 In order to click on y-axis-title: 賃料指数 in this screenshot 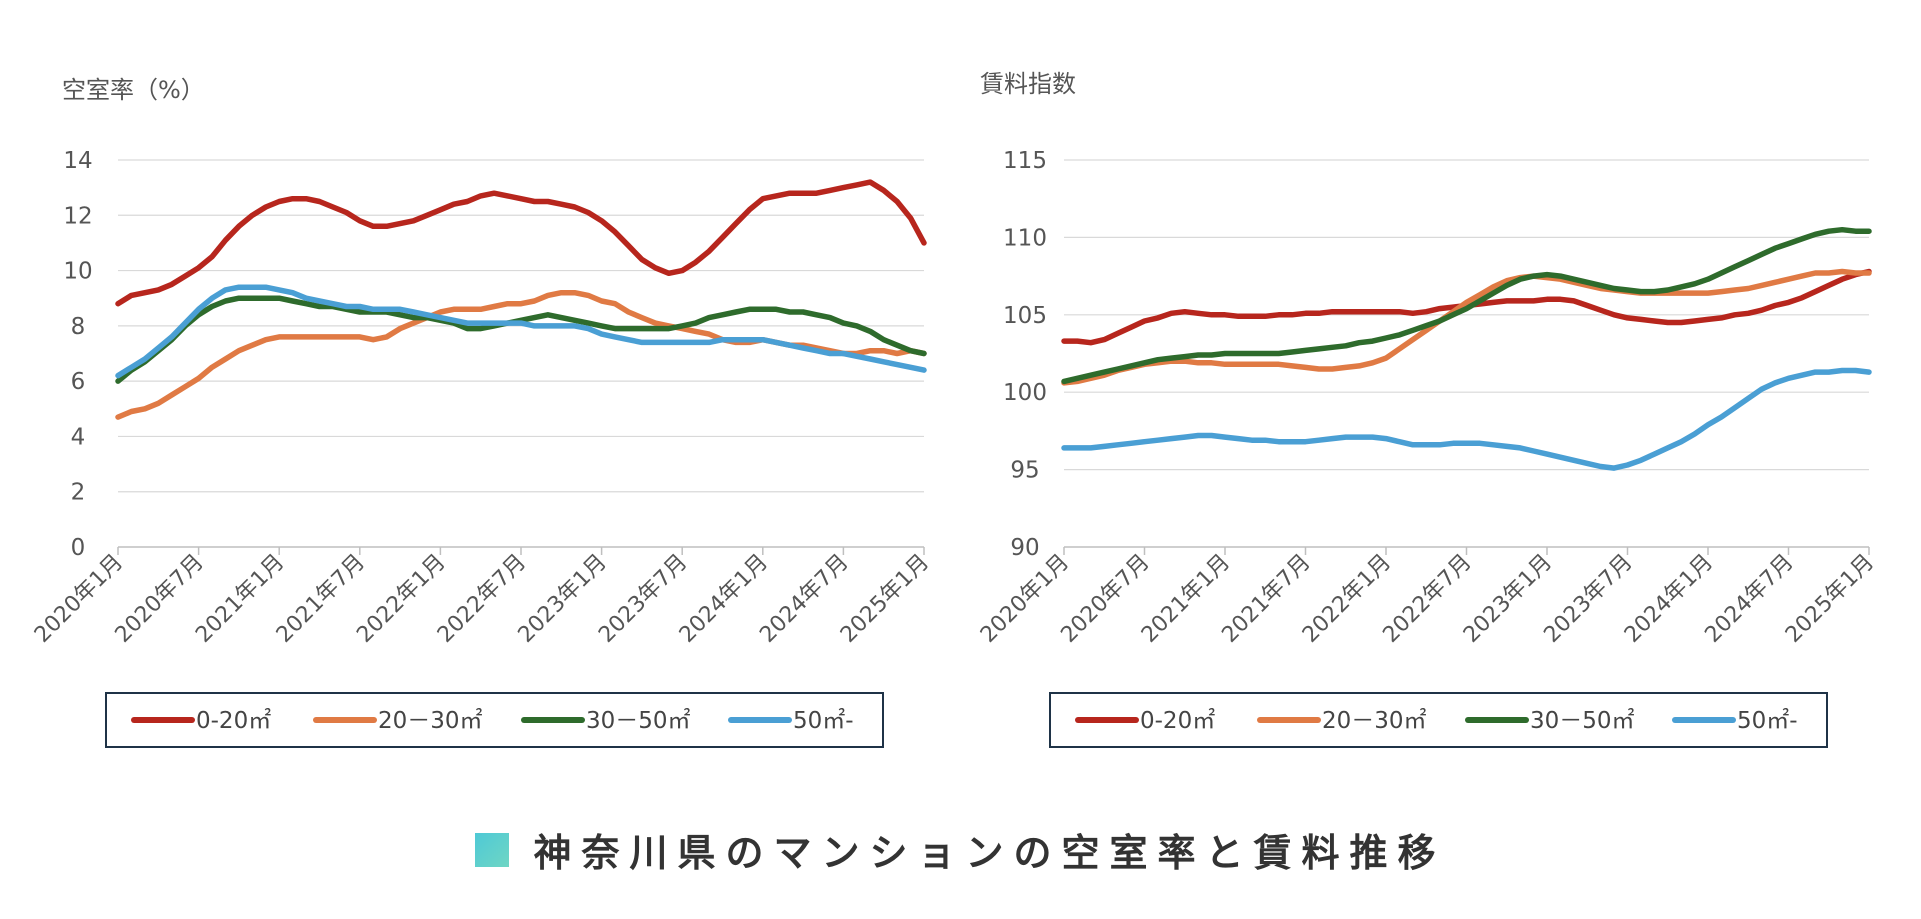, I will do `click(1028, 84)`.